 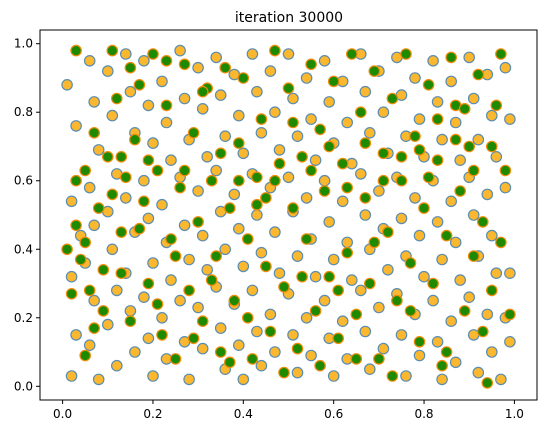 I want to click on y-tick-label: 0.2, so click(x=23, y=318).